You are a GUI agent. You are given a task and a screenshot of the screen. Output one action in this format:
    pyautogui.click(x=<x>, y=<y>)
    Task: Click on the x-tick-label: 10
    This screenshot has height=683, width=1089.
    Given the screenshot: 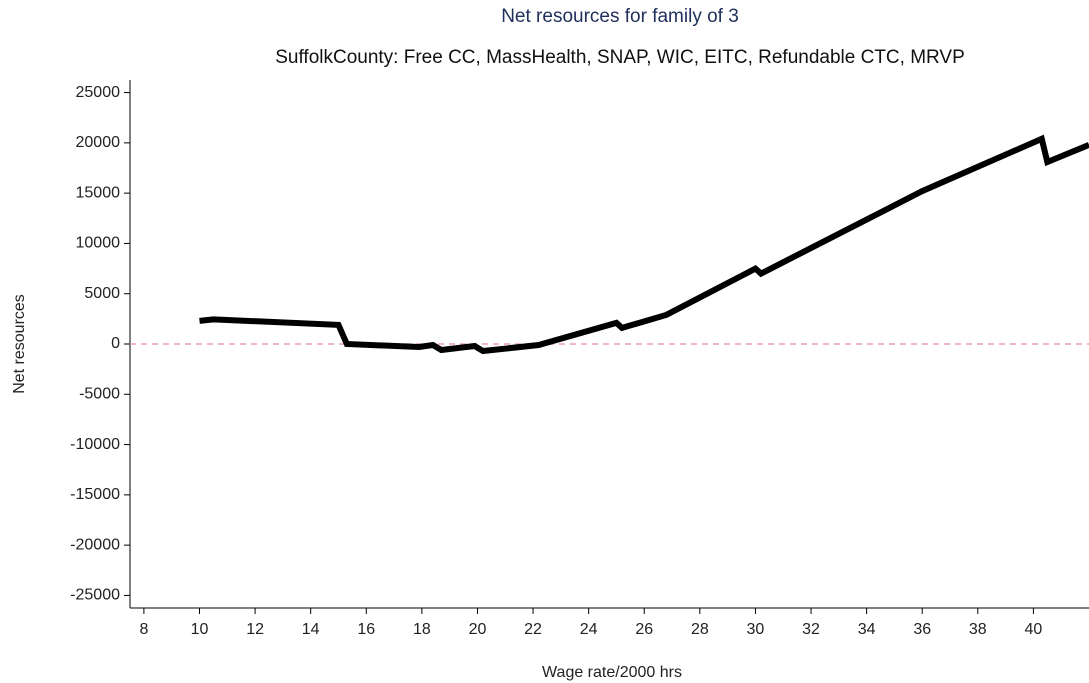 What is the action you would take?
    pyautogui.click(x=200, y=629)
    